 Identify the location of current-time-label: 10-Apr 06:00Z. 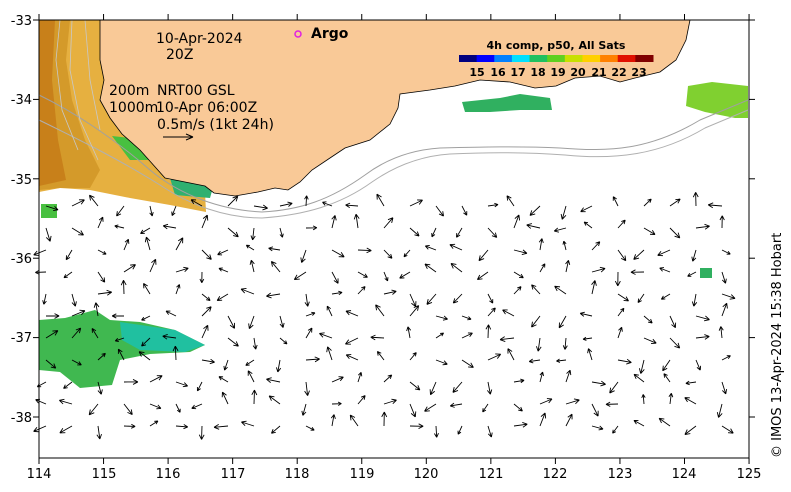
(206, 108).